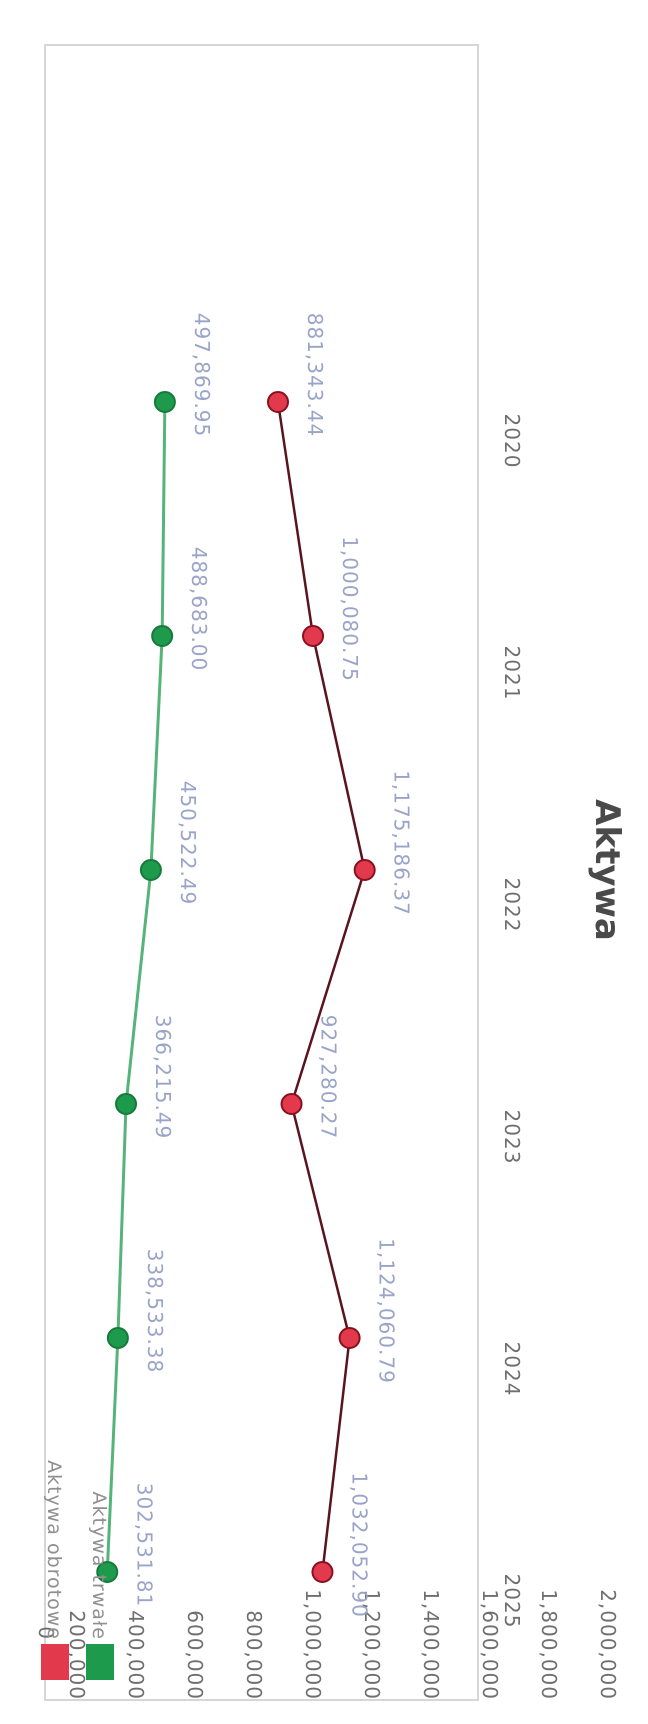 This screenshot has width=648, height=1724. Describe the element at coordinates (431, 1644) in the screenshot. I see `y-tick-label: 1,400,000` at that location.